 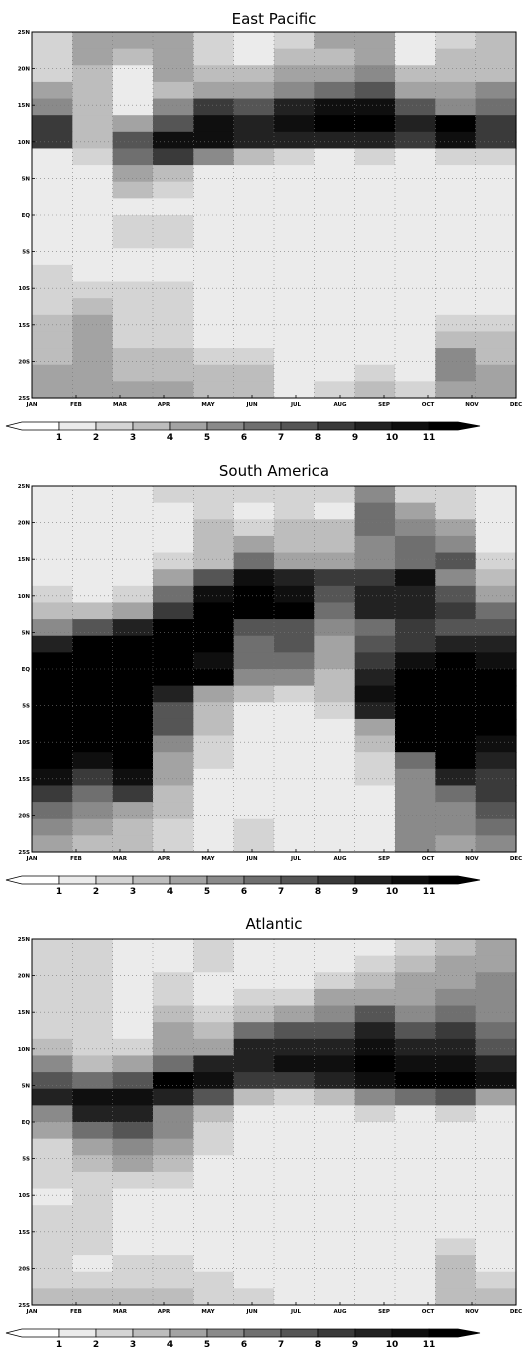 I want to click on x-tick-label: FEB, so click(x=76, y=1312).